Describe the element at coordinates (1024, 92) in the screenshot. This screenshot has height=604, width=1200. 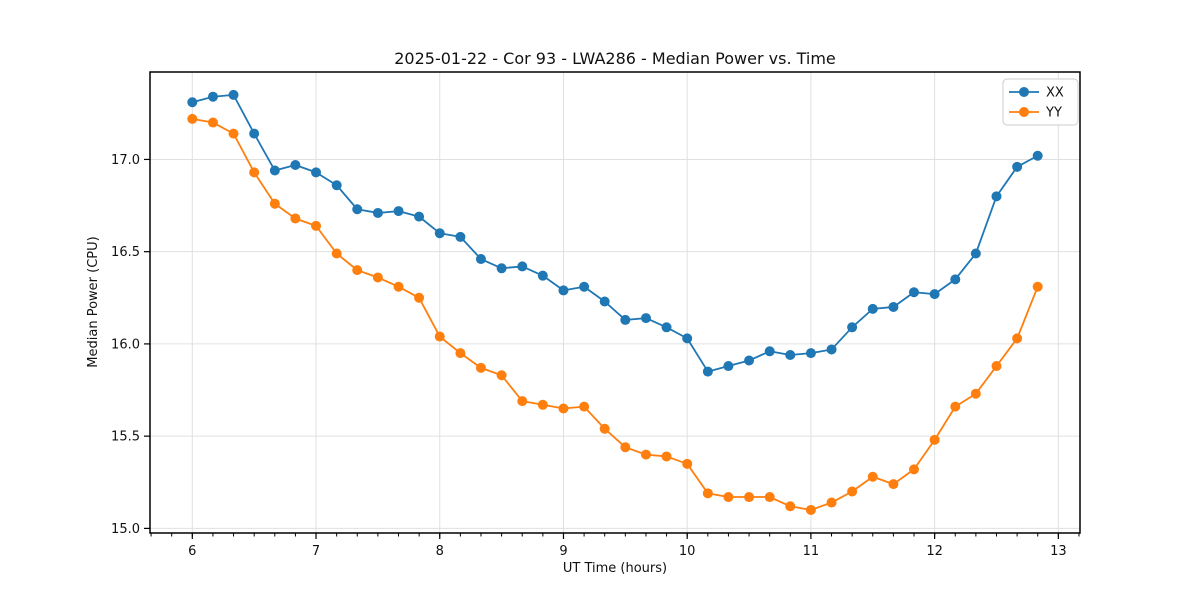
I see `legend-marker` at that location.